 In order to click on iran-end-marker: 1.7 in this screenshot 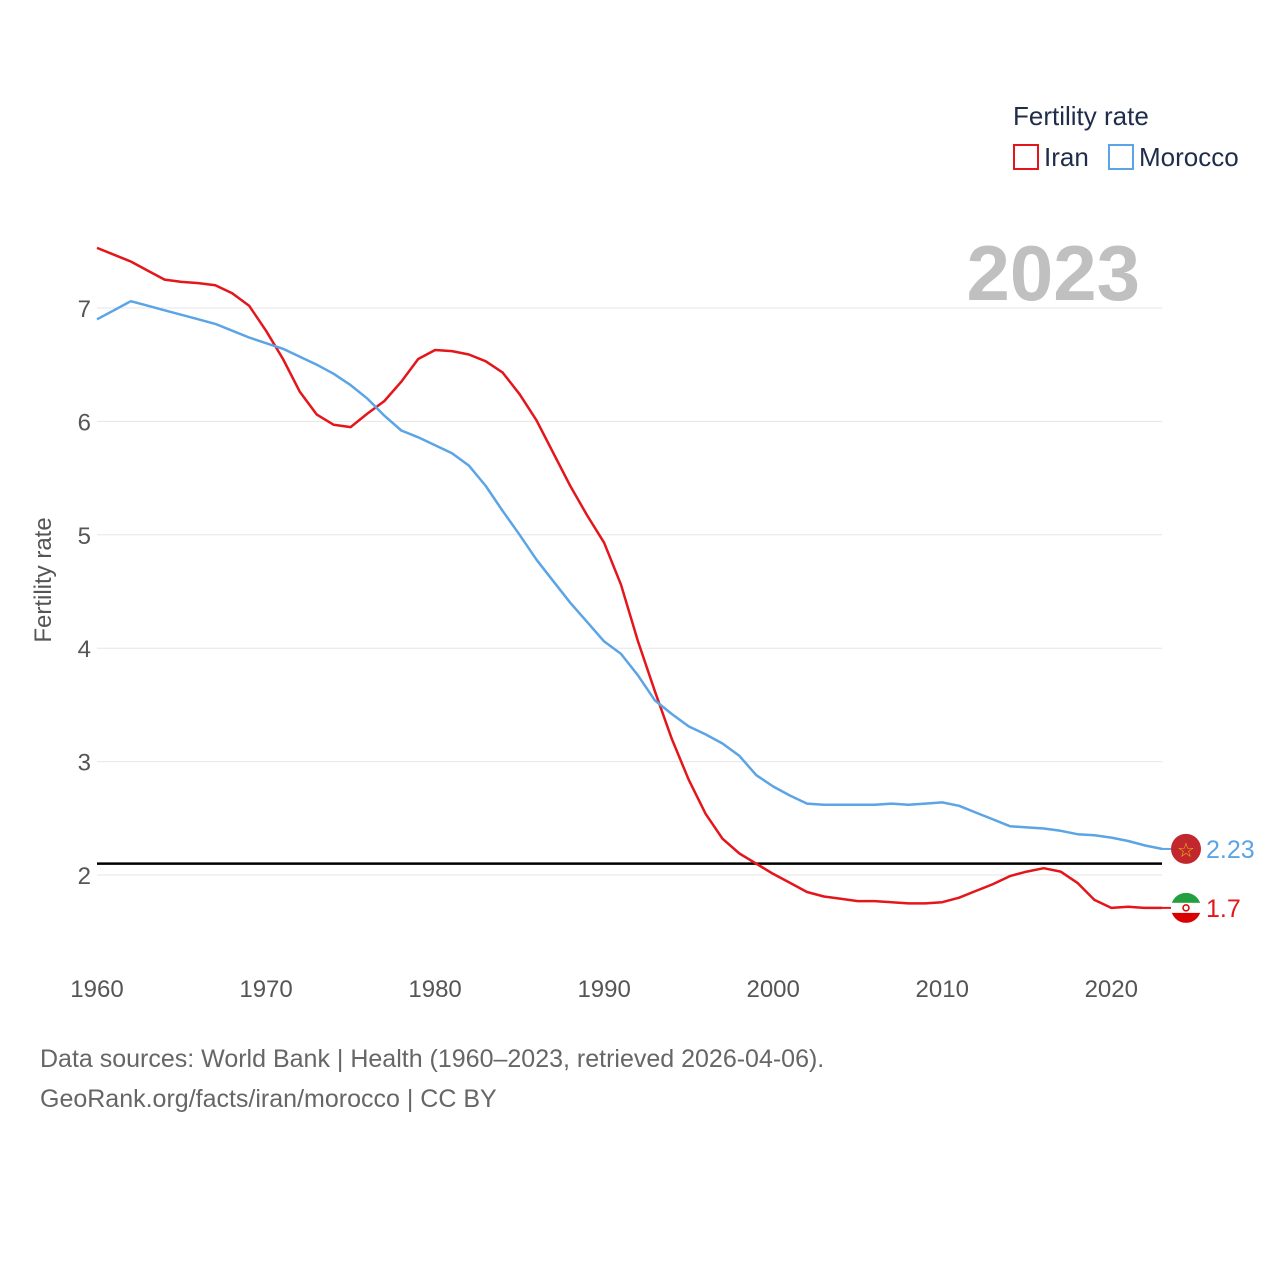, I will do `click(1201, 907)`.